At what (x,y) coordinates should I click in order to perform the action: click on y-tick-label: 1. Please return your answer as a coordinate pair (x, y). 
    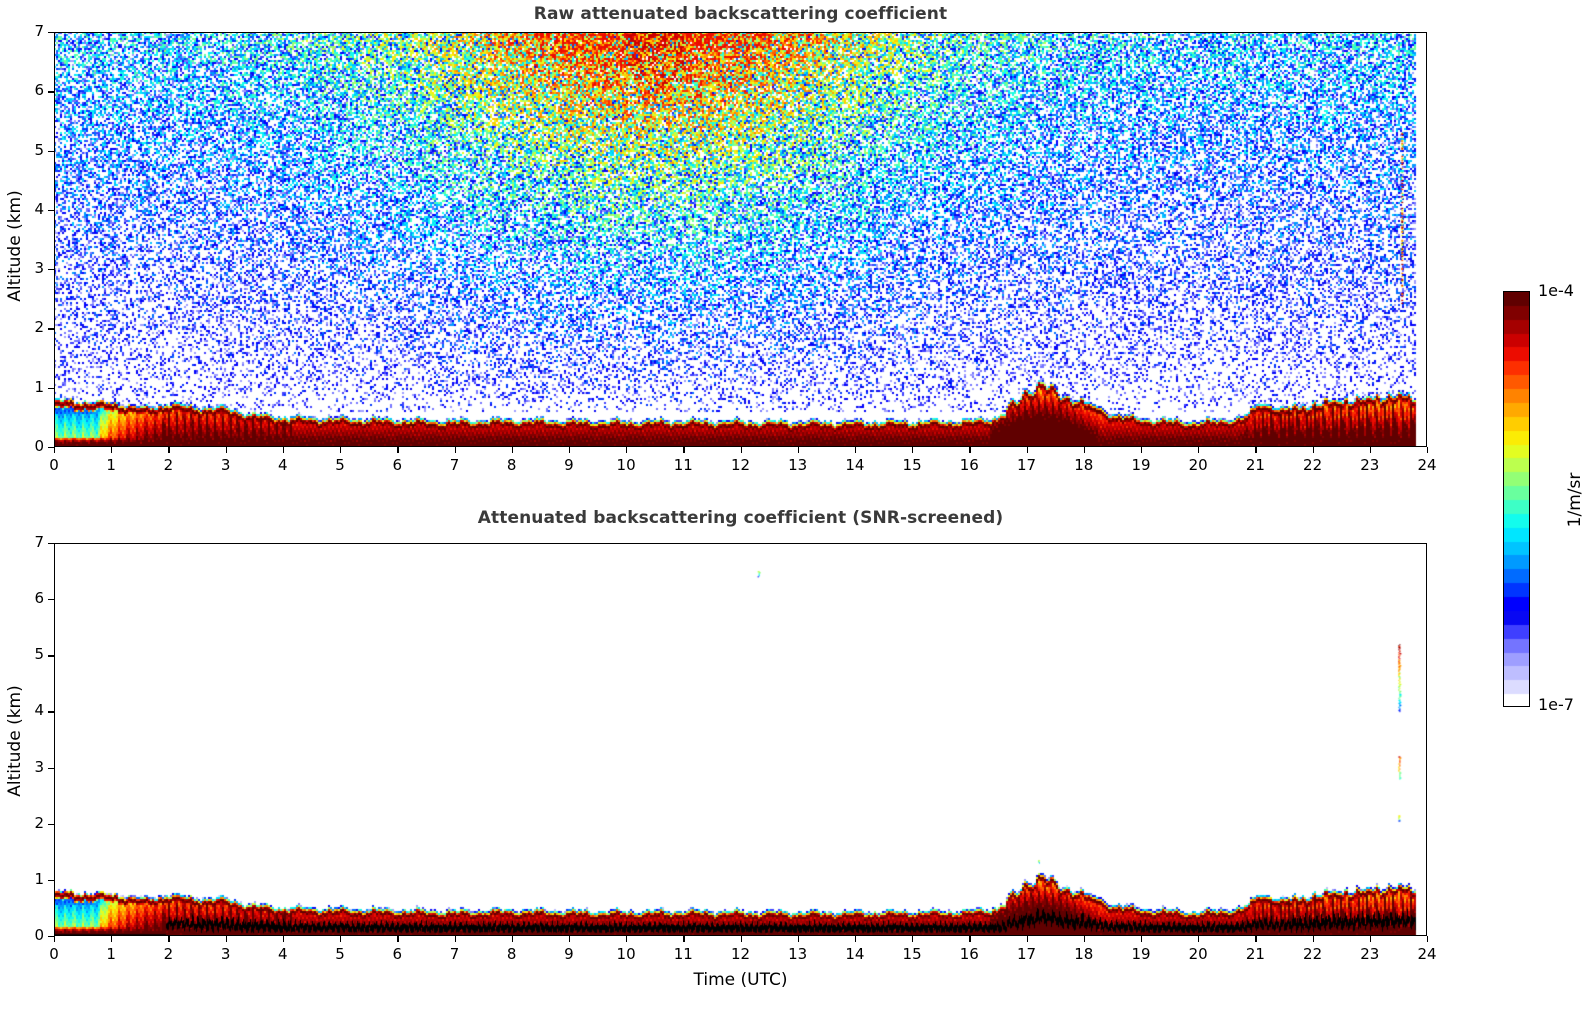
    Looking at the image, I should click on (39, 878).